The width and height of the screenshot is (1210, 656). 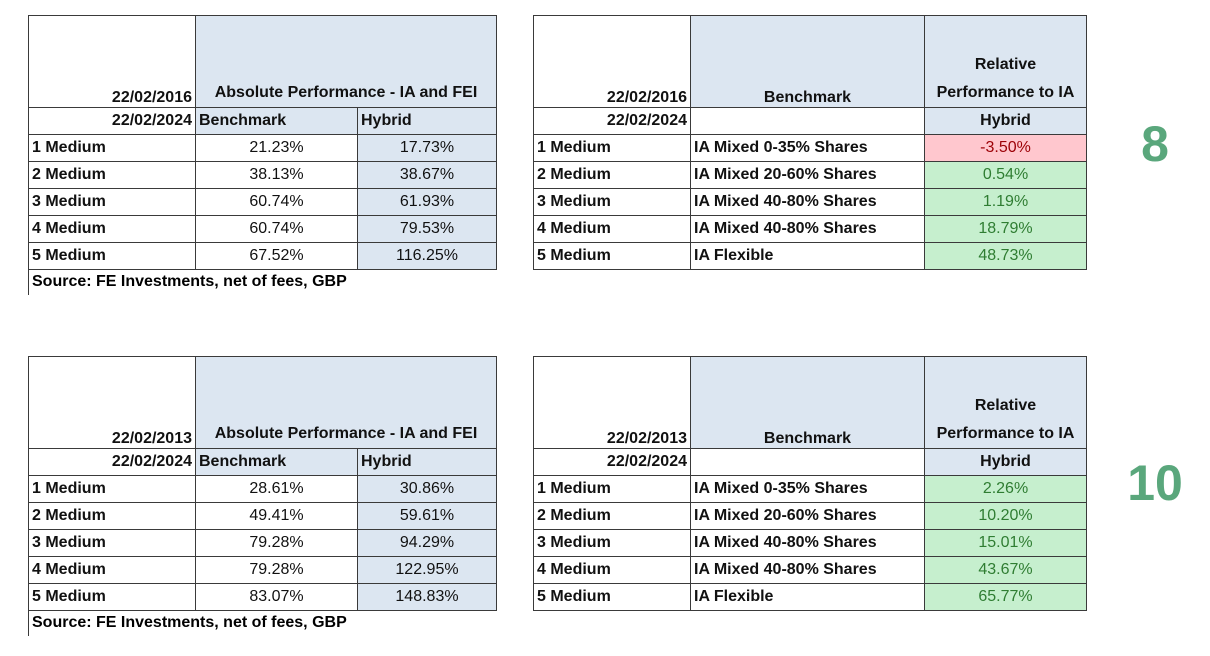 I want to click on hybrid-value: 30.86%, so click(x=427, y=489).